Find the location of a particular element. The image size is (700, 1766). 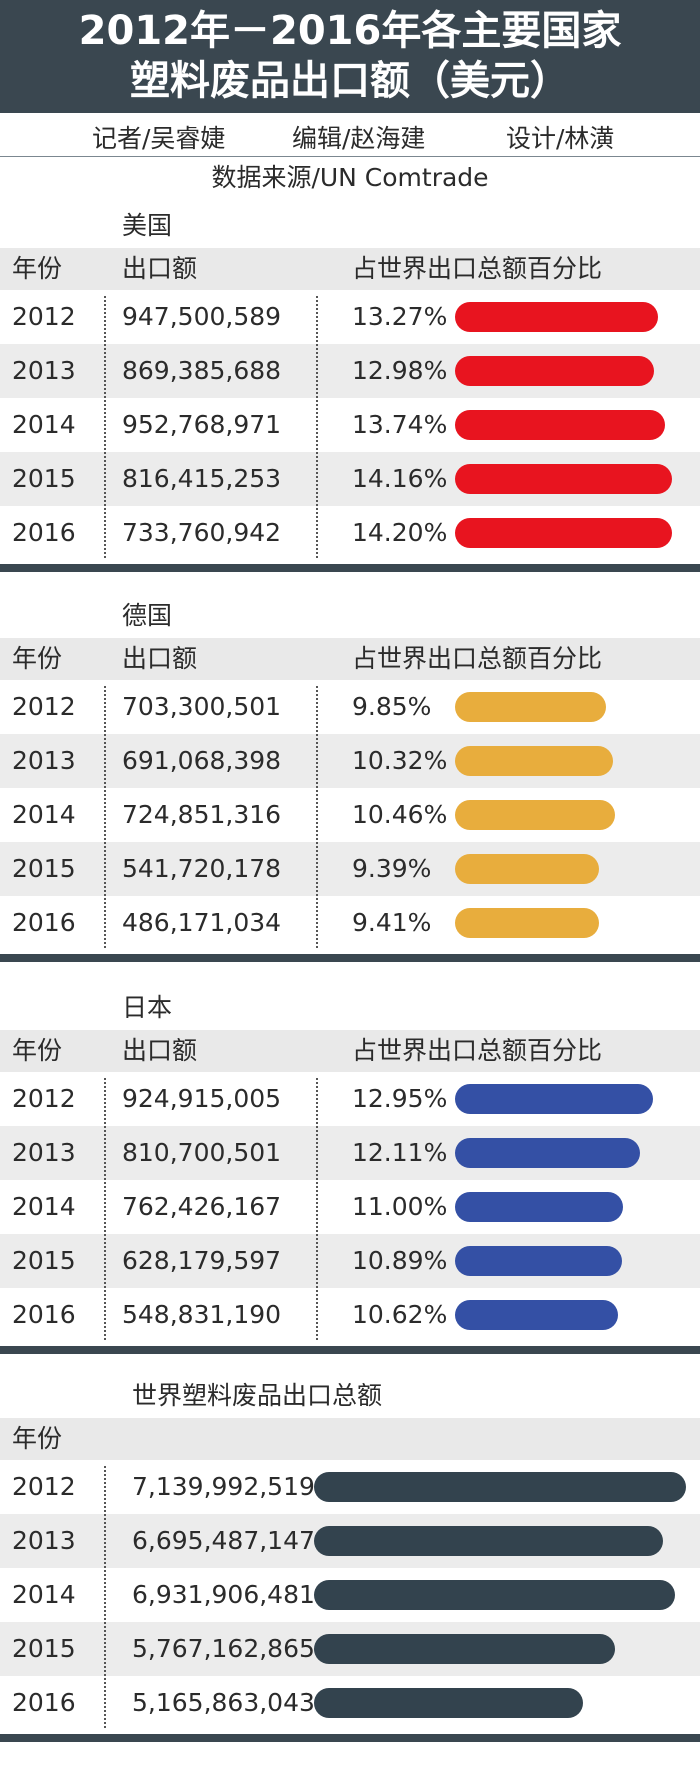

editor-credit: 编辑/赵海建 is located at coordinates (359, 138).